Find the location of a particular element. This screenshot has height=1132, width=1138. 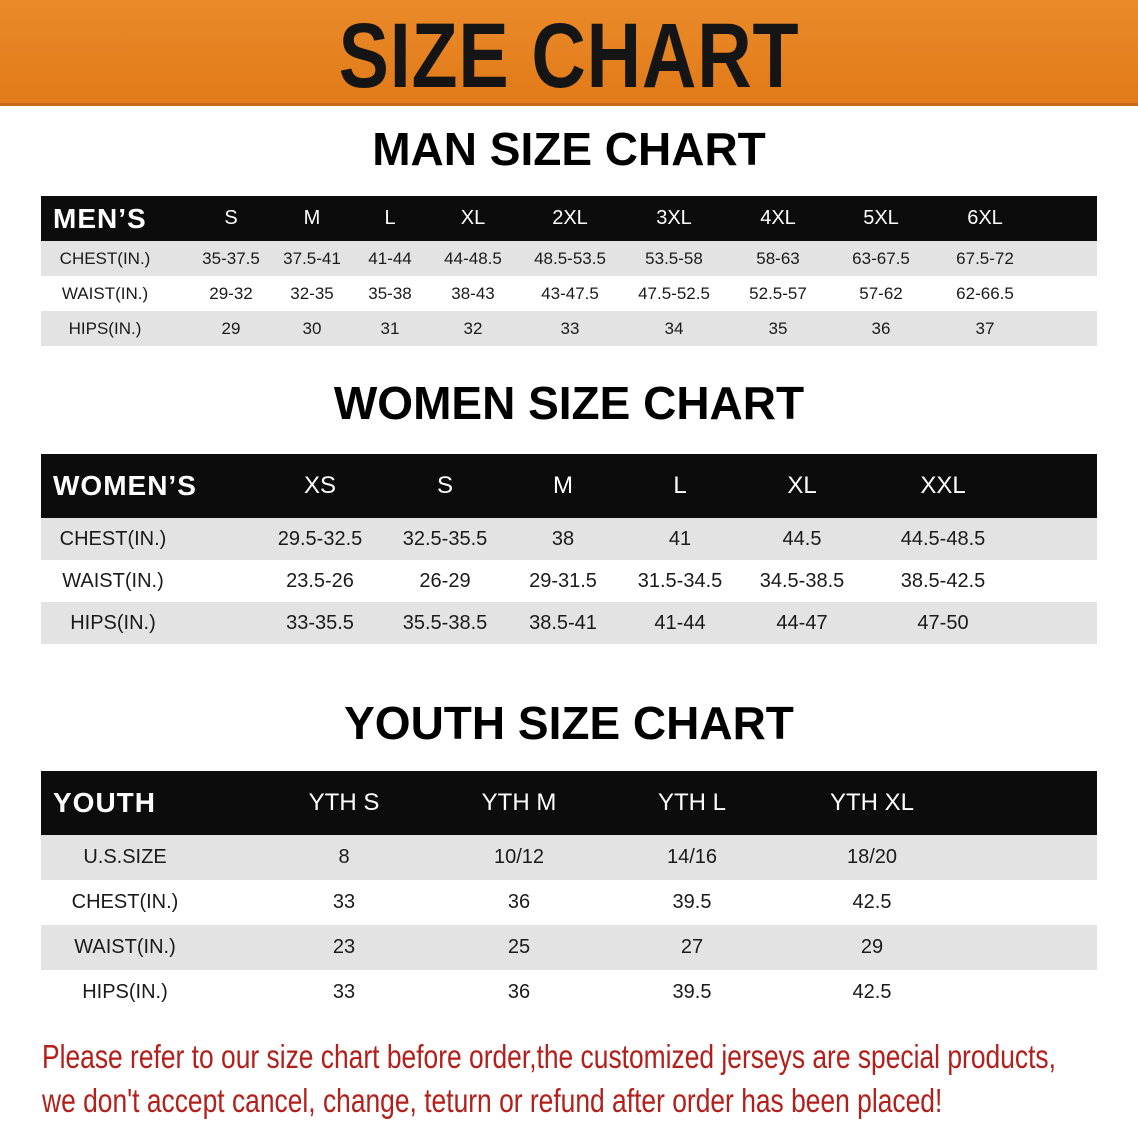

table-row: U.S.SIZE 8 10/12 14/16 18/20 is located at coordinates (569, 857).